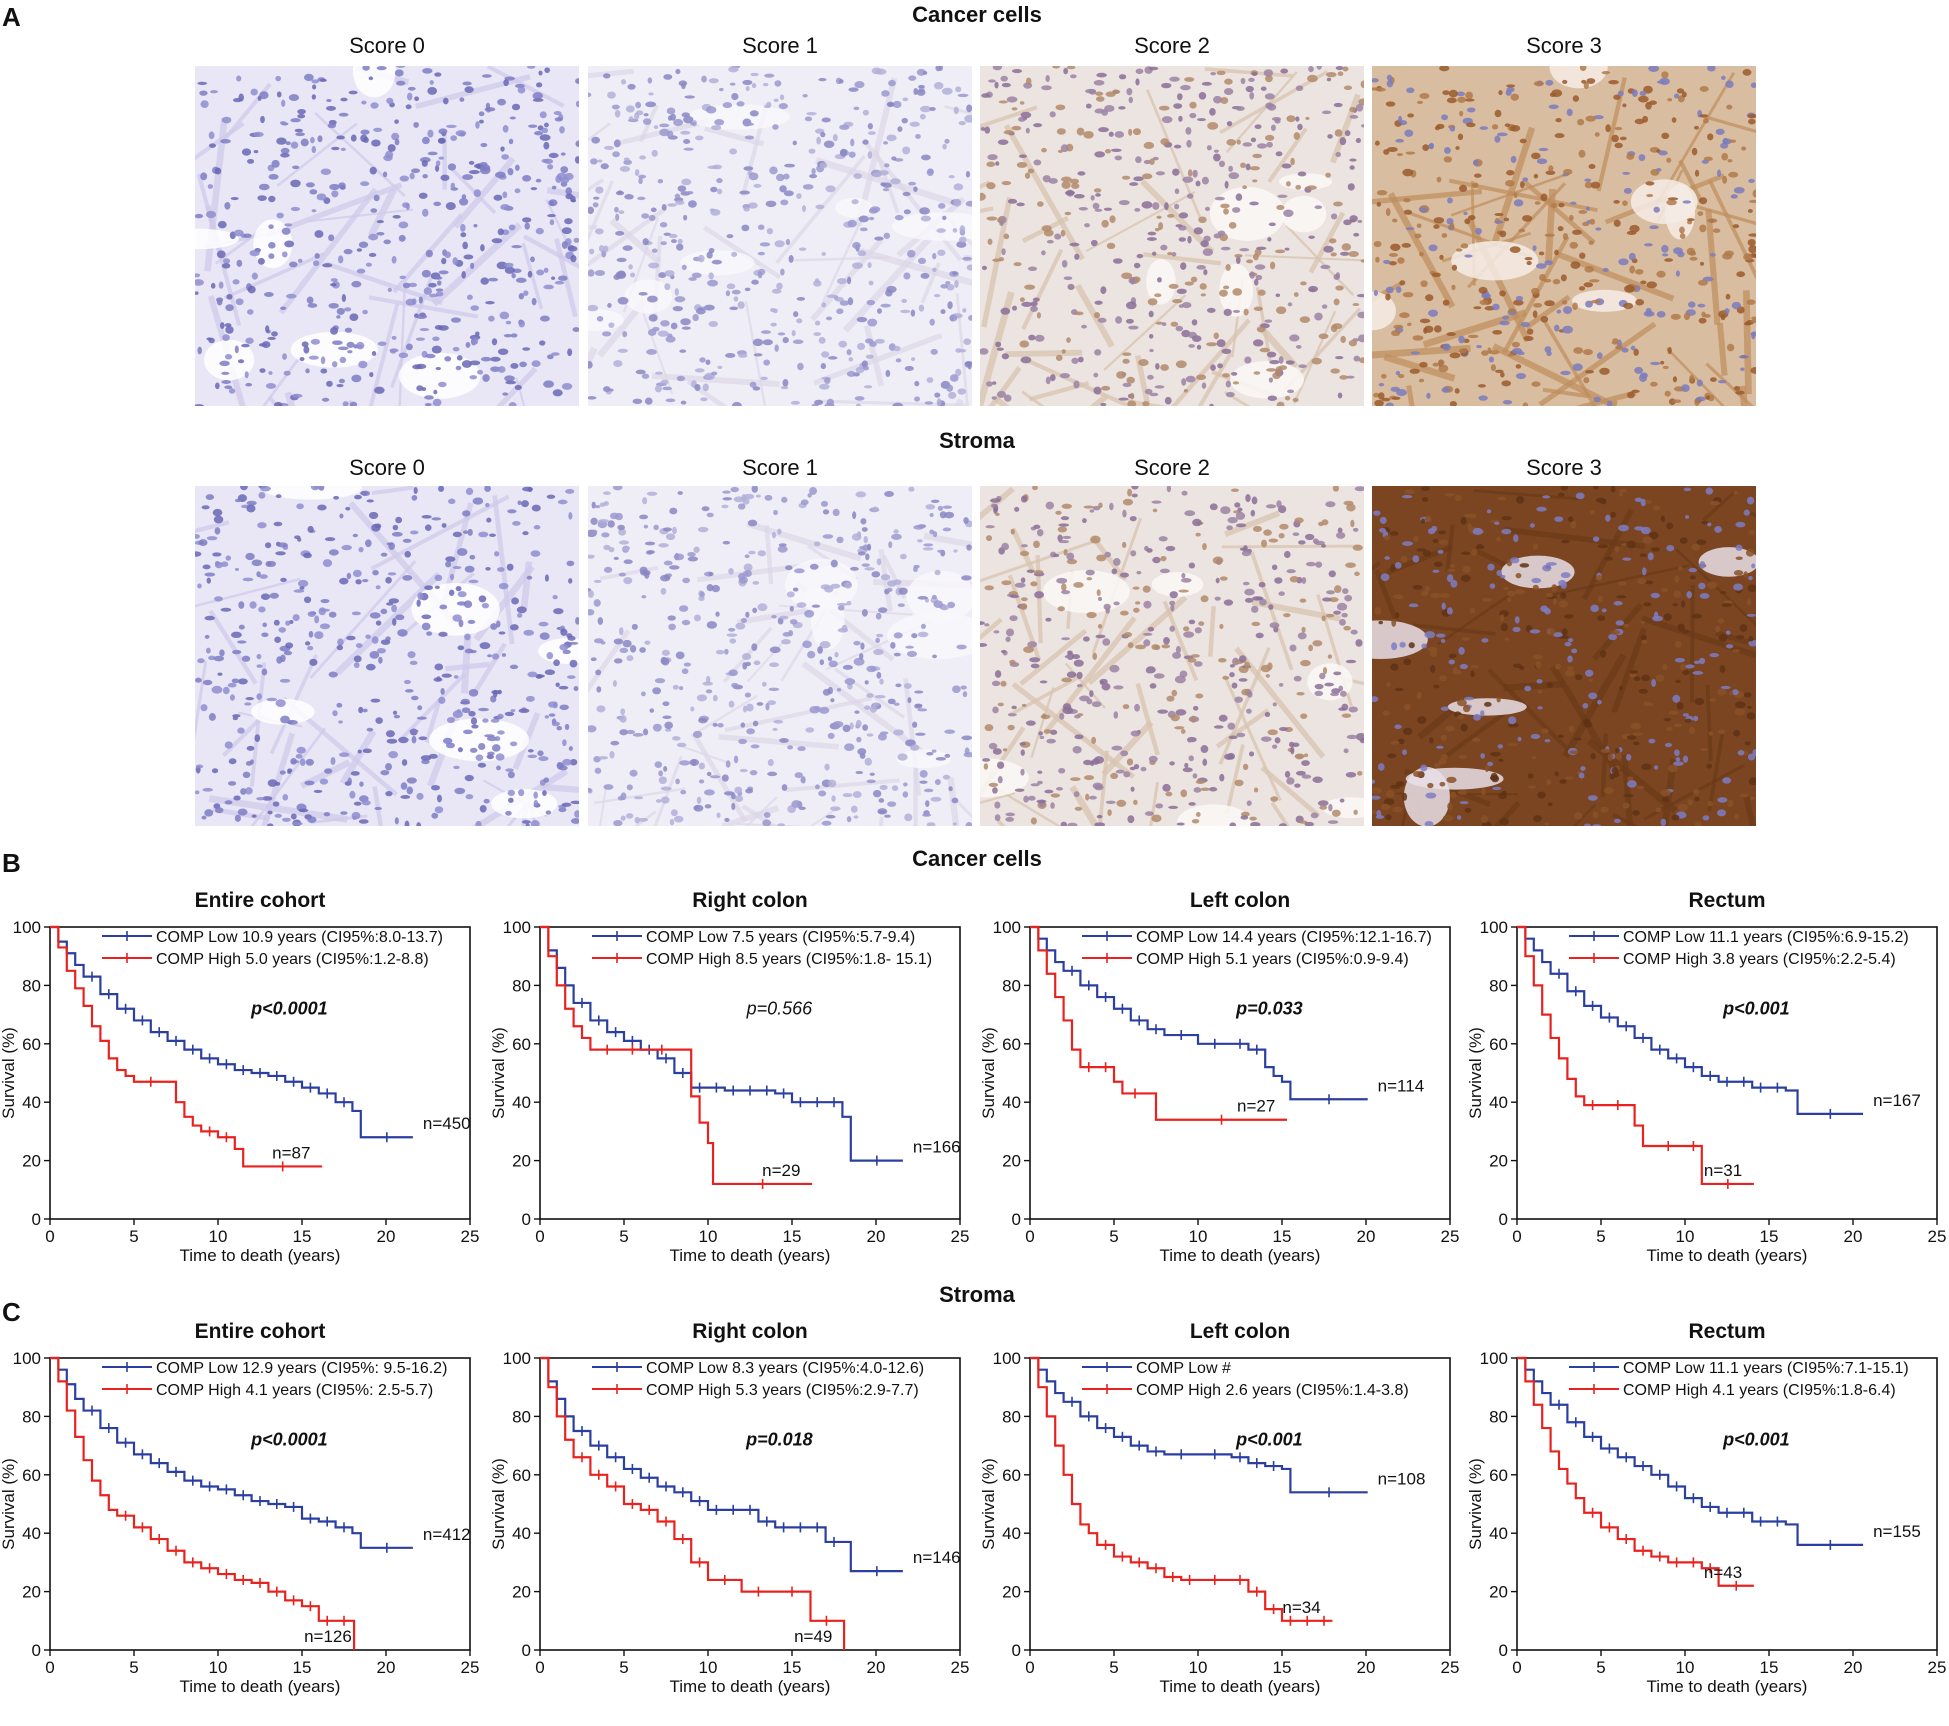 This screenshot has height=1726, width=1949. I want to click on y-tick-label: 40, so click(1498, 1102).